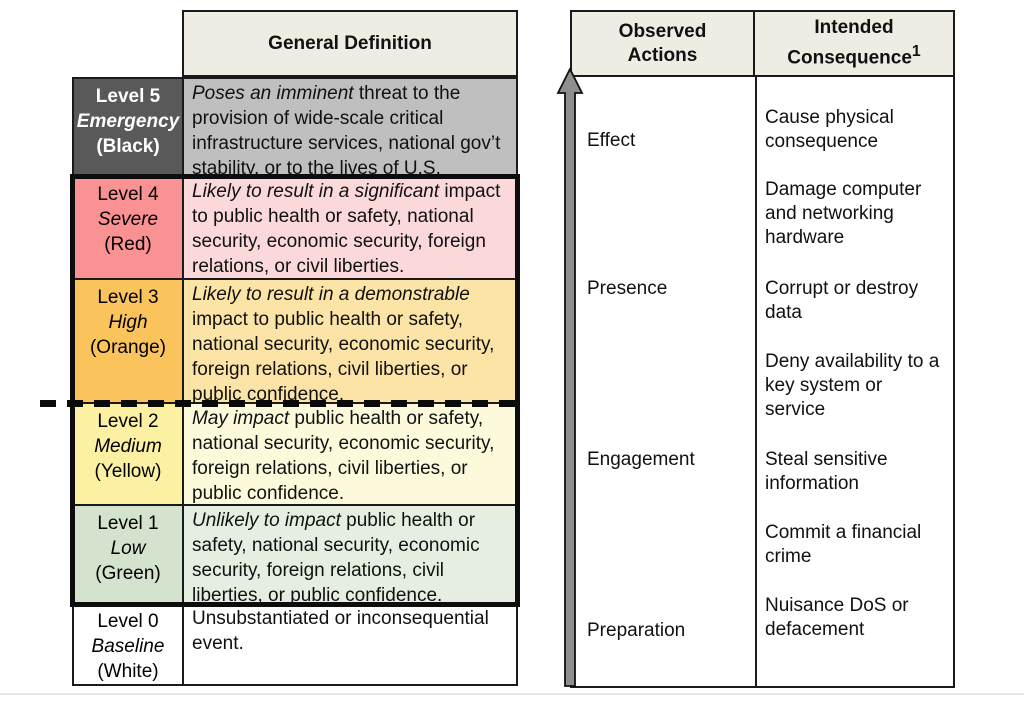  Describe the element at coordinates (128, 96) in the screenshot. I see `level-number: Level 5` at that location.